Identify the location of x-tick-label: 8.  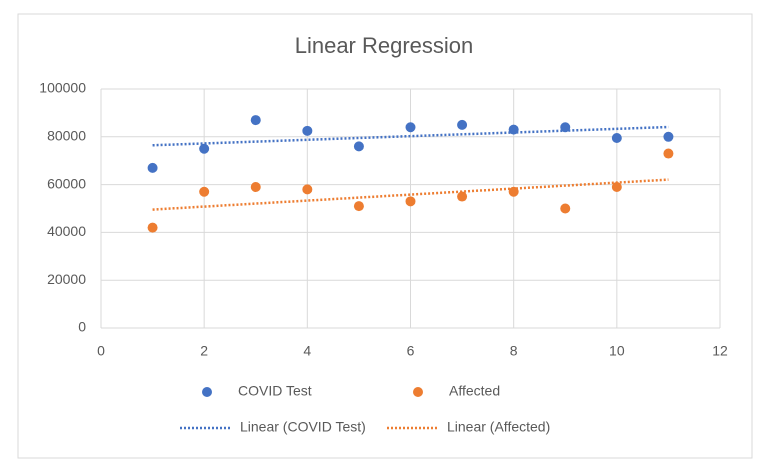
(514, 351).